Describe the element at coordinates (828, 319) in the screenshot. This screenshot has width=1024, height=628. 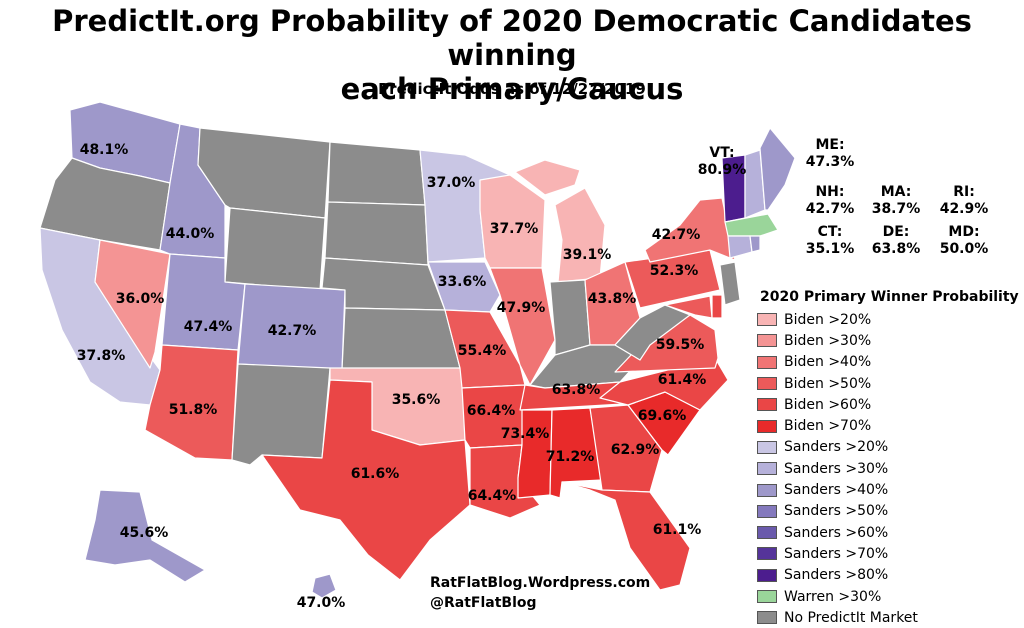
I see `legend-label: Biden >20%` at that location.